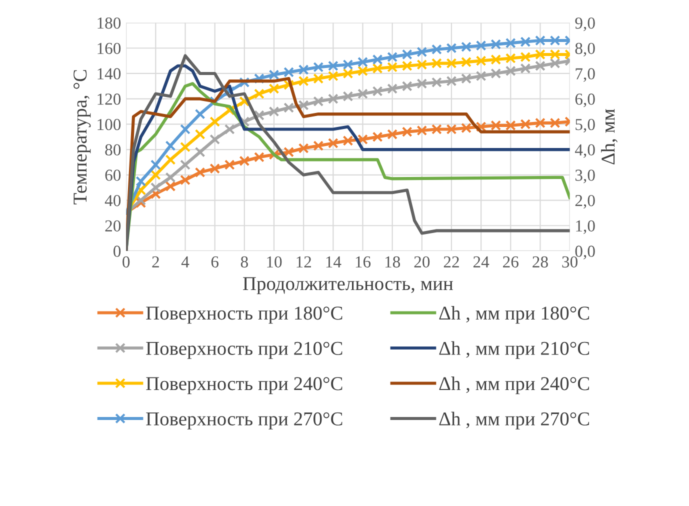  I want to click on x-tick-label: 4, so click(185, 262).